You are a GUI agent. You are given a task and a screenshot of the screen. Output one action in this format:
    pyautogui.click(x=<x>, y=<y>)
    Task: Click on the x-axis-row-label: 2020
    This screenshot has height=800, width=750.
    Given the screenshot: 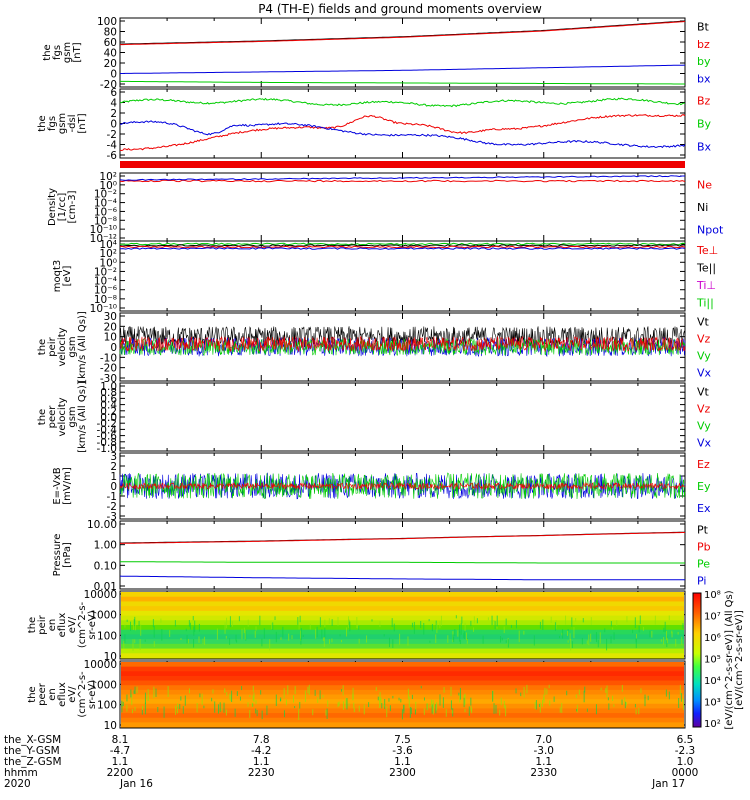 What is the action you would take?
    pyautogui.click(x=17, y=784)
    